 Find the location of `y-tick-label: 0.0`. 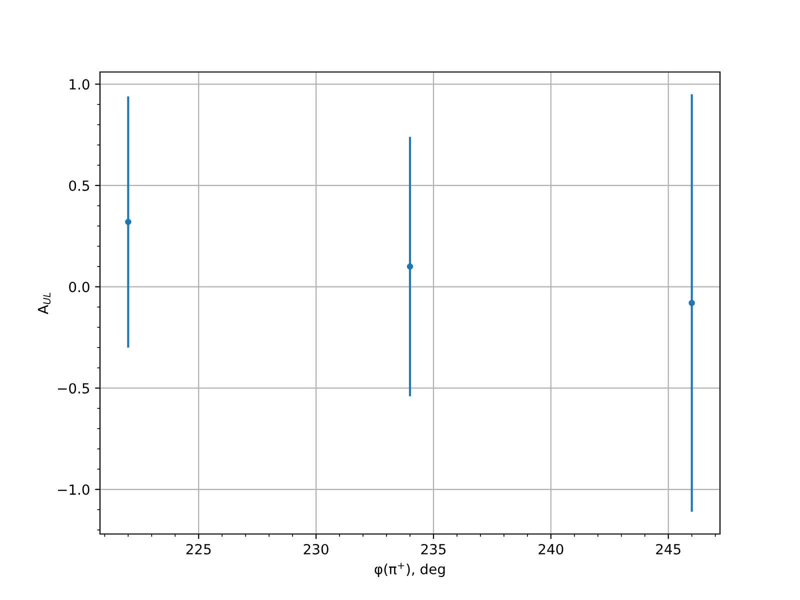

y-tick-label: 0.0 is located at coordinates (79, 287).